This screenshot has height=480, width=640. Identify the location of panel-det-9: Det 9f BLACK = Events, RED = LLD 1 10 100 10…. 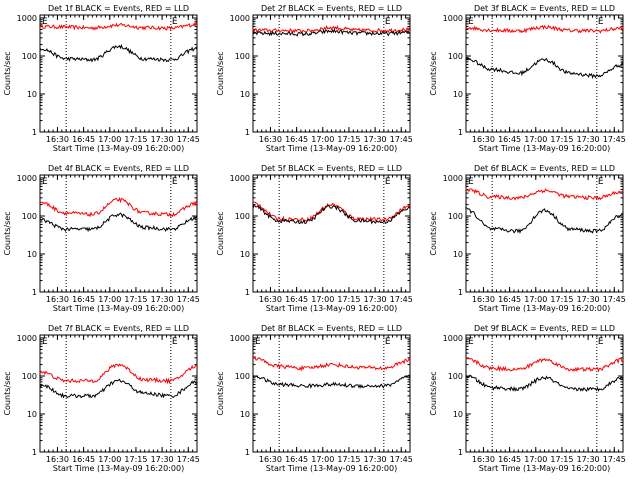
(527, 398).